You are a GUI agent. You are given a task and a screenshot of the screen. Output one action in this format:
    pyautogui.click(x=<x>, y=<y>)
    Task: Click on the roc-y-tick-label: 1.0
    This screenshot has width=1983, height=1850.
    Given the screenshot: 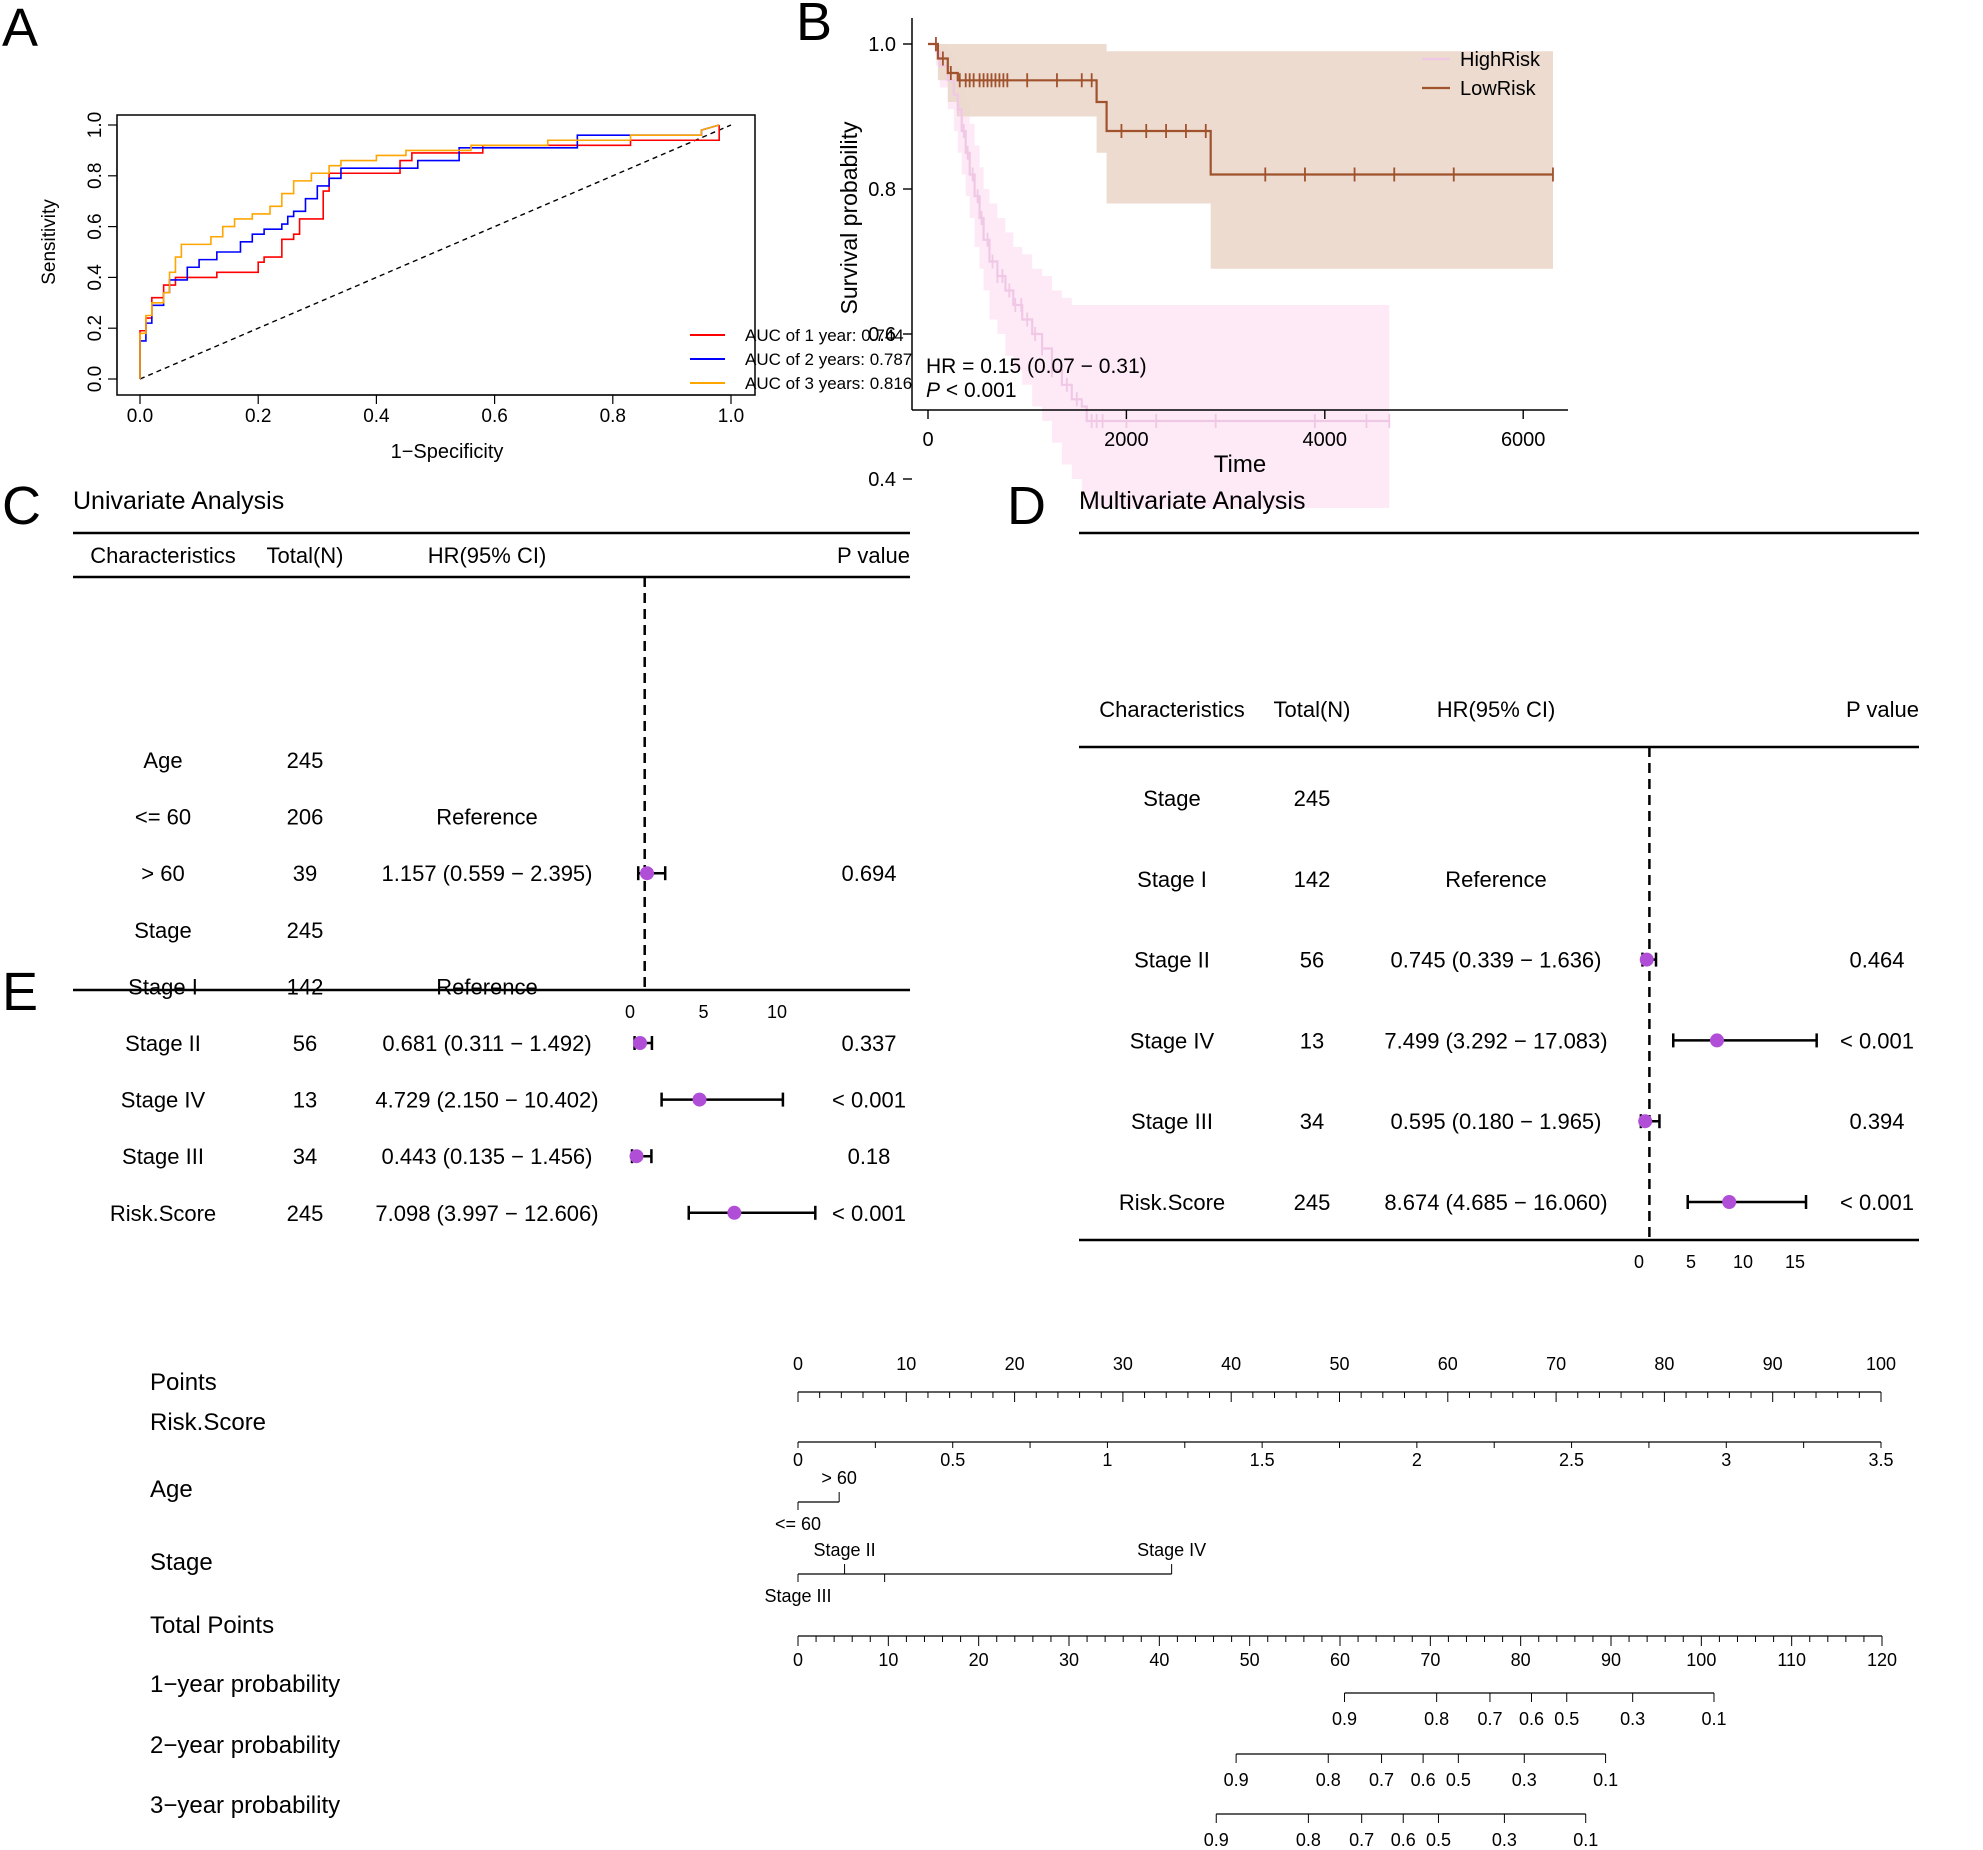 What is the action you would take?
    pyautogui.click(x=95, y=125)
    